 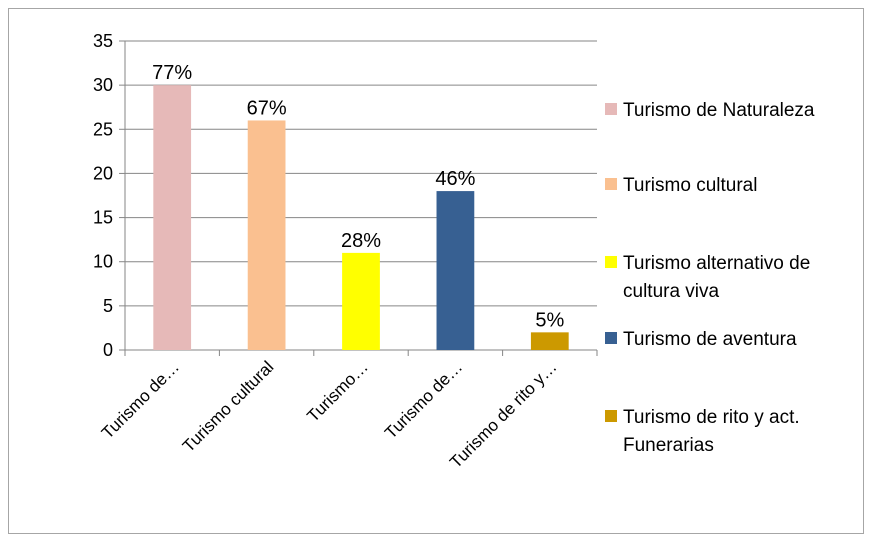 I want to click on y-tick-label: 25, so click(x=103, y=129).